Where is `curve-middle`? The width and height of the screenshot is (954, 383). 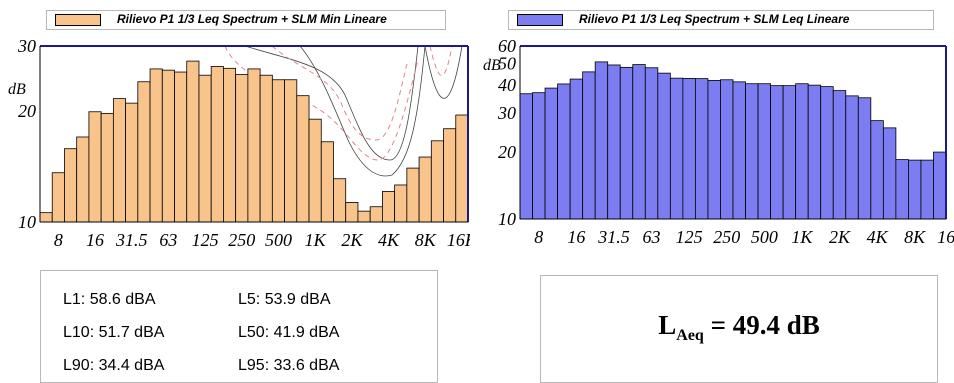 curve-middle is located at coordinates (362, 111).